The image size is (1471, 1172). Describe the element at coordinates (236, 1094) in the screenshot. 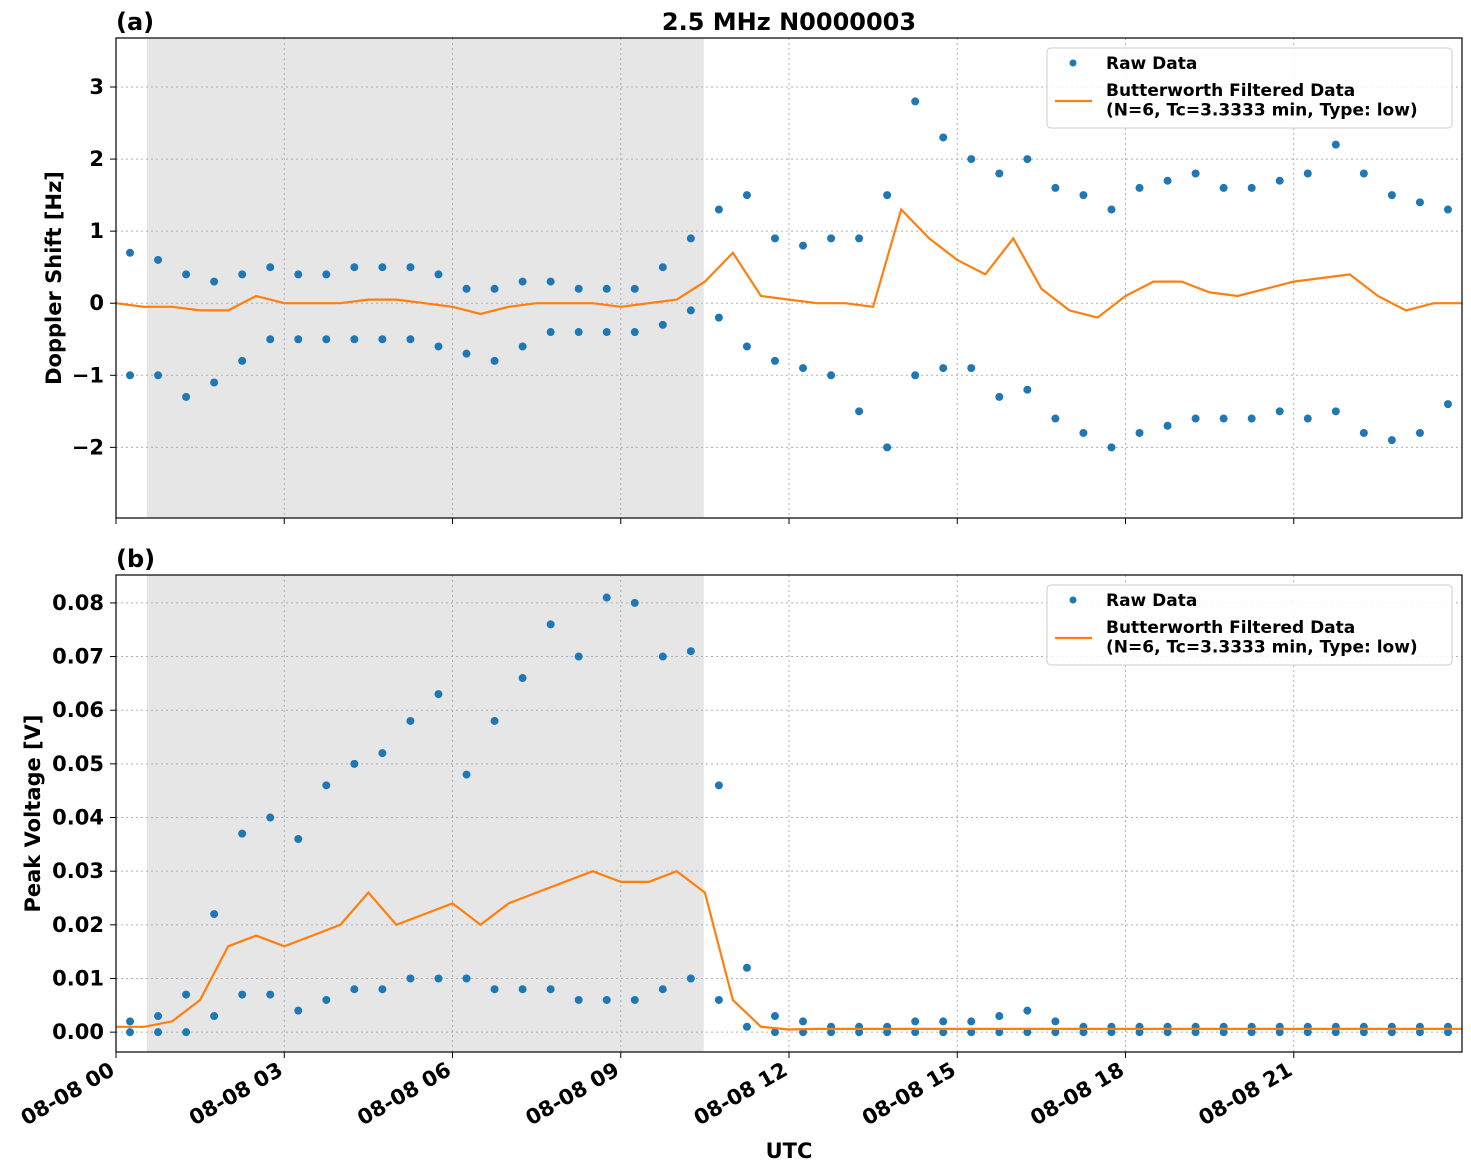

I see `x-tick-label: 08-08 03` at that location.